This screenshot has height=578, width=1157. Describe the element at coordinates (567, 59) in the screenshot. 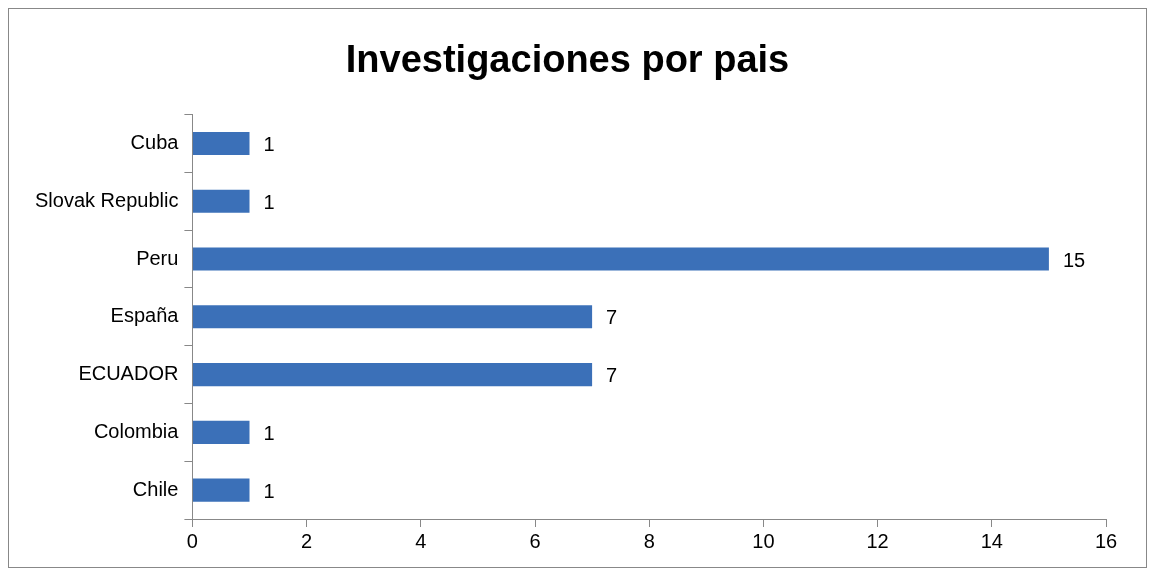

I see `chart-title: Investigaciones por pais` at that location.